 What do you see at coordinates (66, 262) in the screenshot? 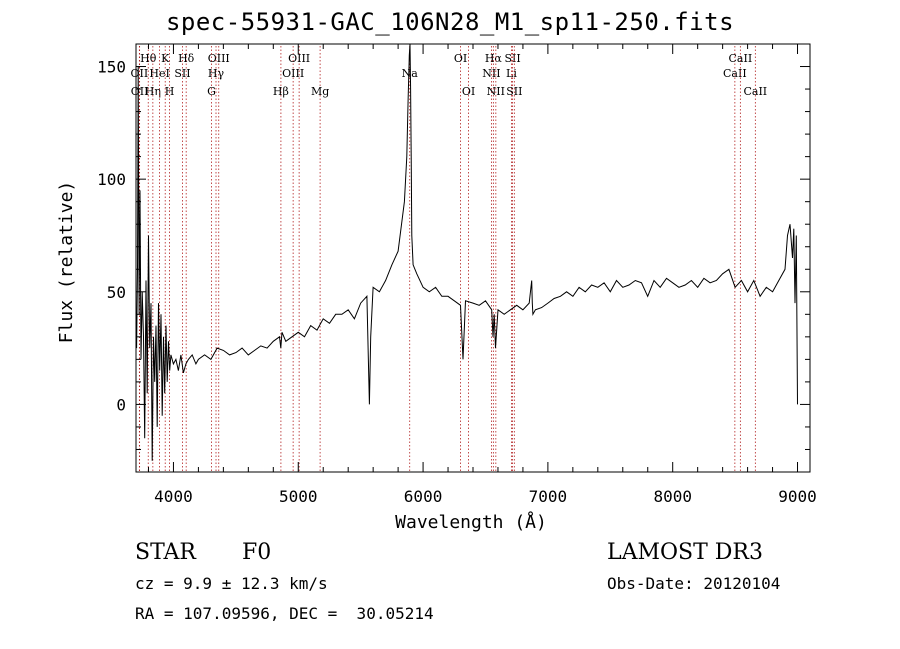
I see `y-axis-label: Flux (relative)` at bounding box center [66, 262].